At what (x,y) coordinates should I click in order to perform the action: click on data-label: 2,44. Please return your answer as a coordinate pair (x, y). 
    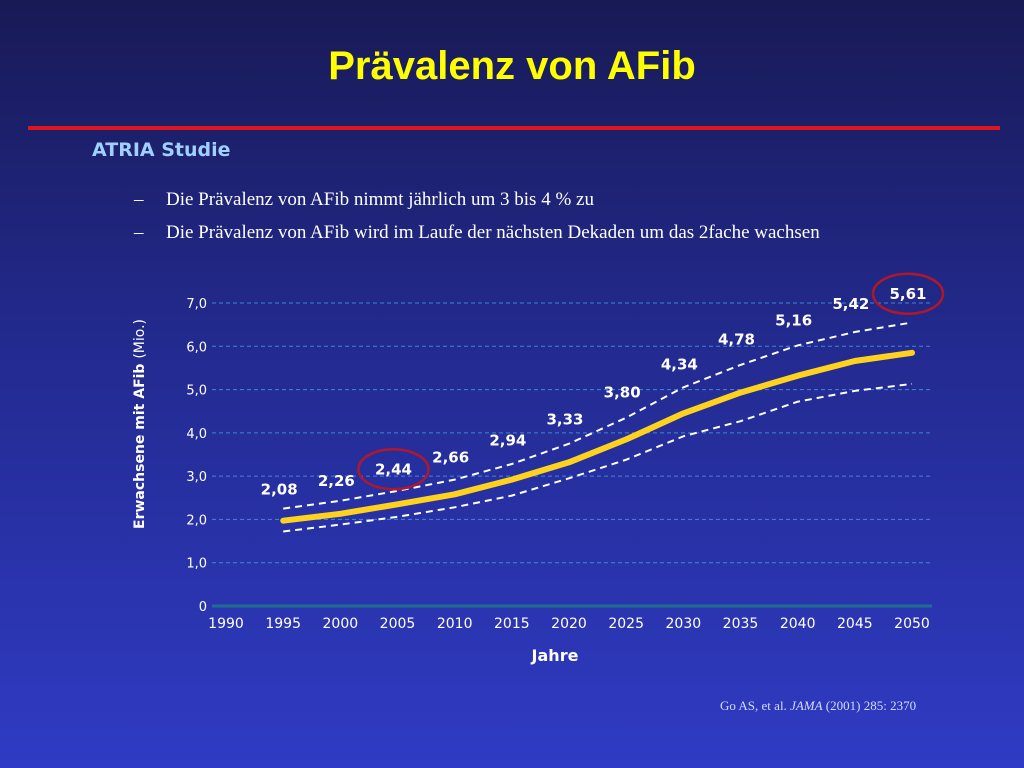
    Looking at the image, I should click on (393, 469).